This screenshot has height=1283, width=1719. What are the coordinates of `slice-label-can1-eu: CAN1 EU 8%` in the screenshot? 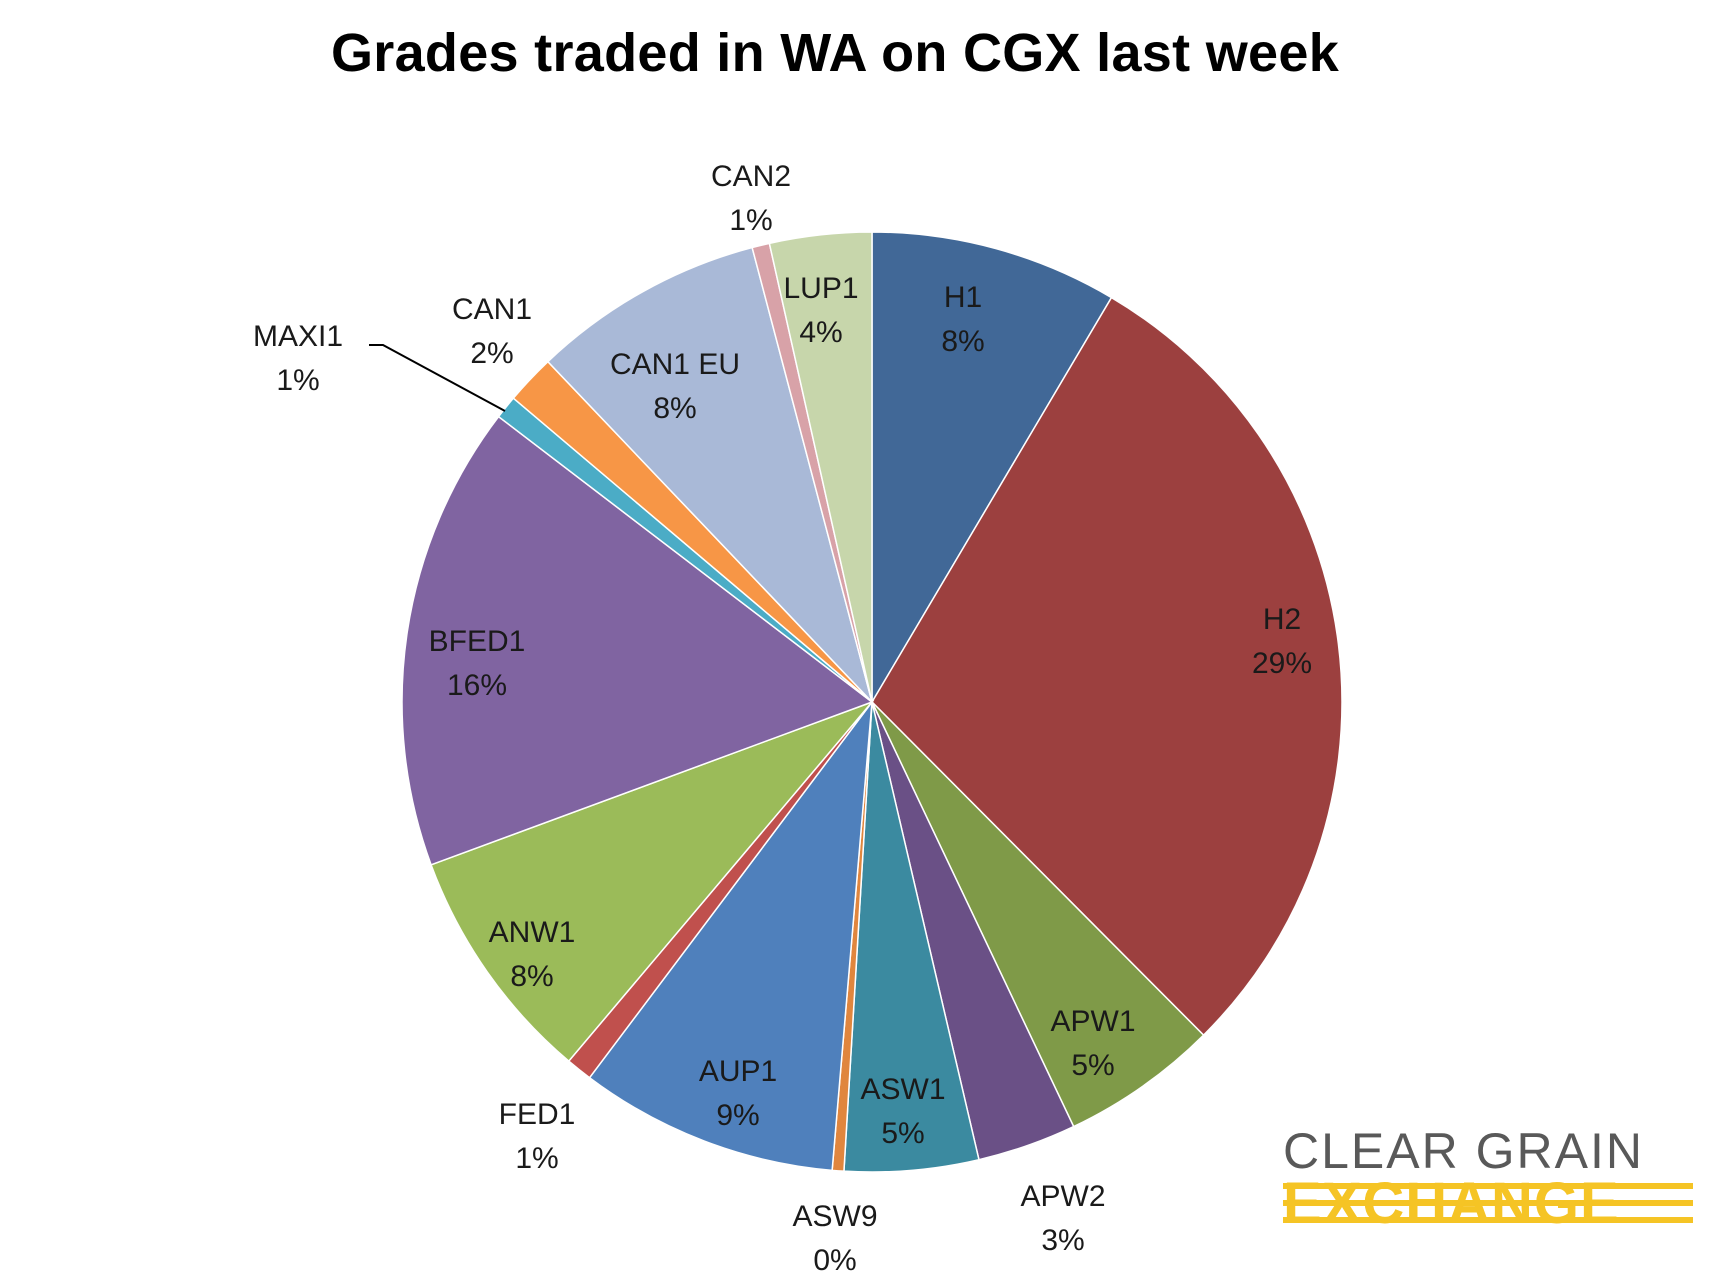 It's located at (675, 386).